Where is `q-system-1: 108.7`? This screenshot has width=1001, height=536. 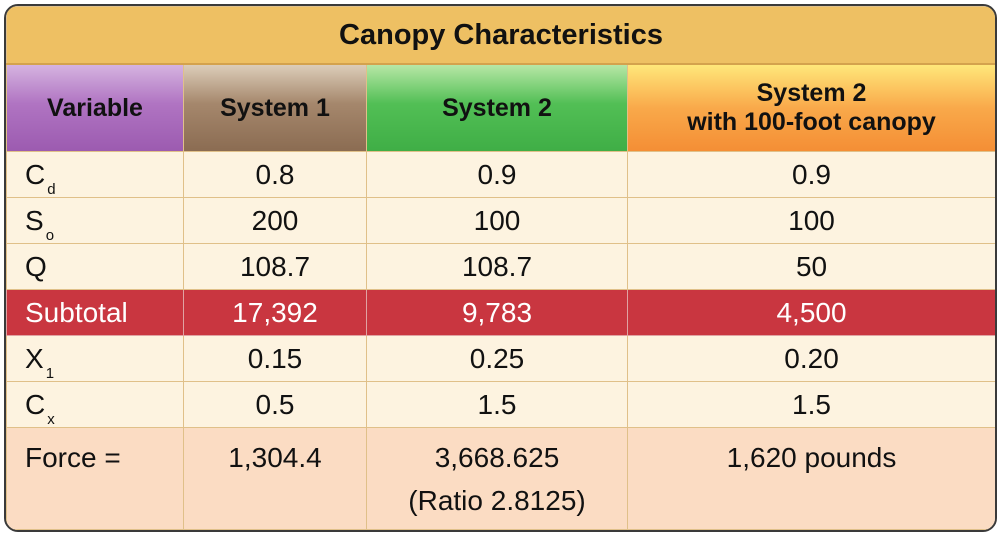 q-system-1: 108.7 is located at coordinates (275, 266).